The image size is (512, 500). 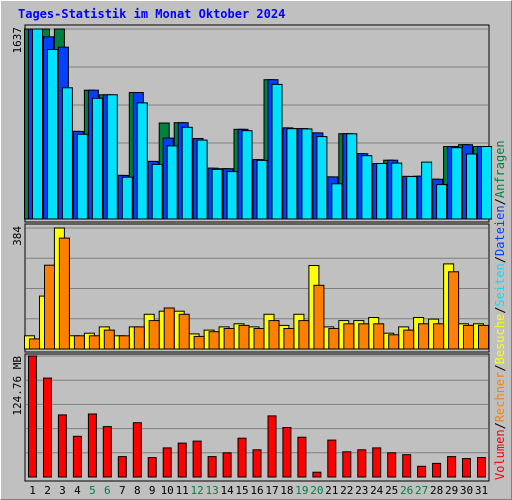 What do you see at coordinates (256, 490) in the screenshot?
I see `x-tick-label: 16` at bounding box center [256, 490].